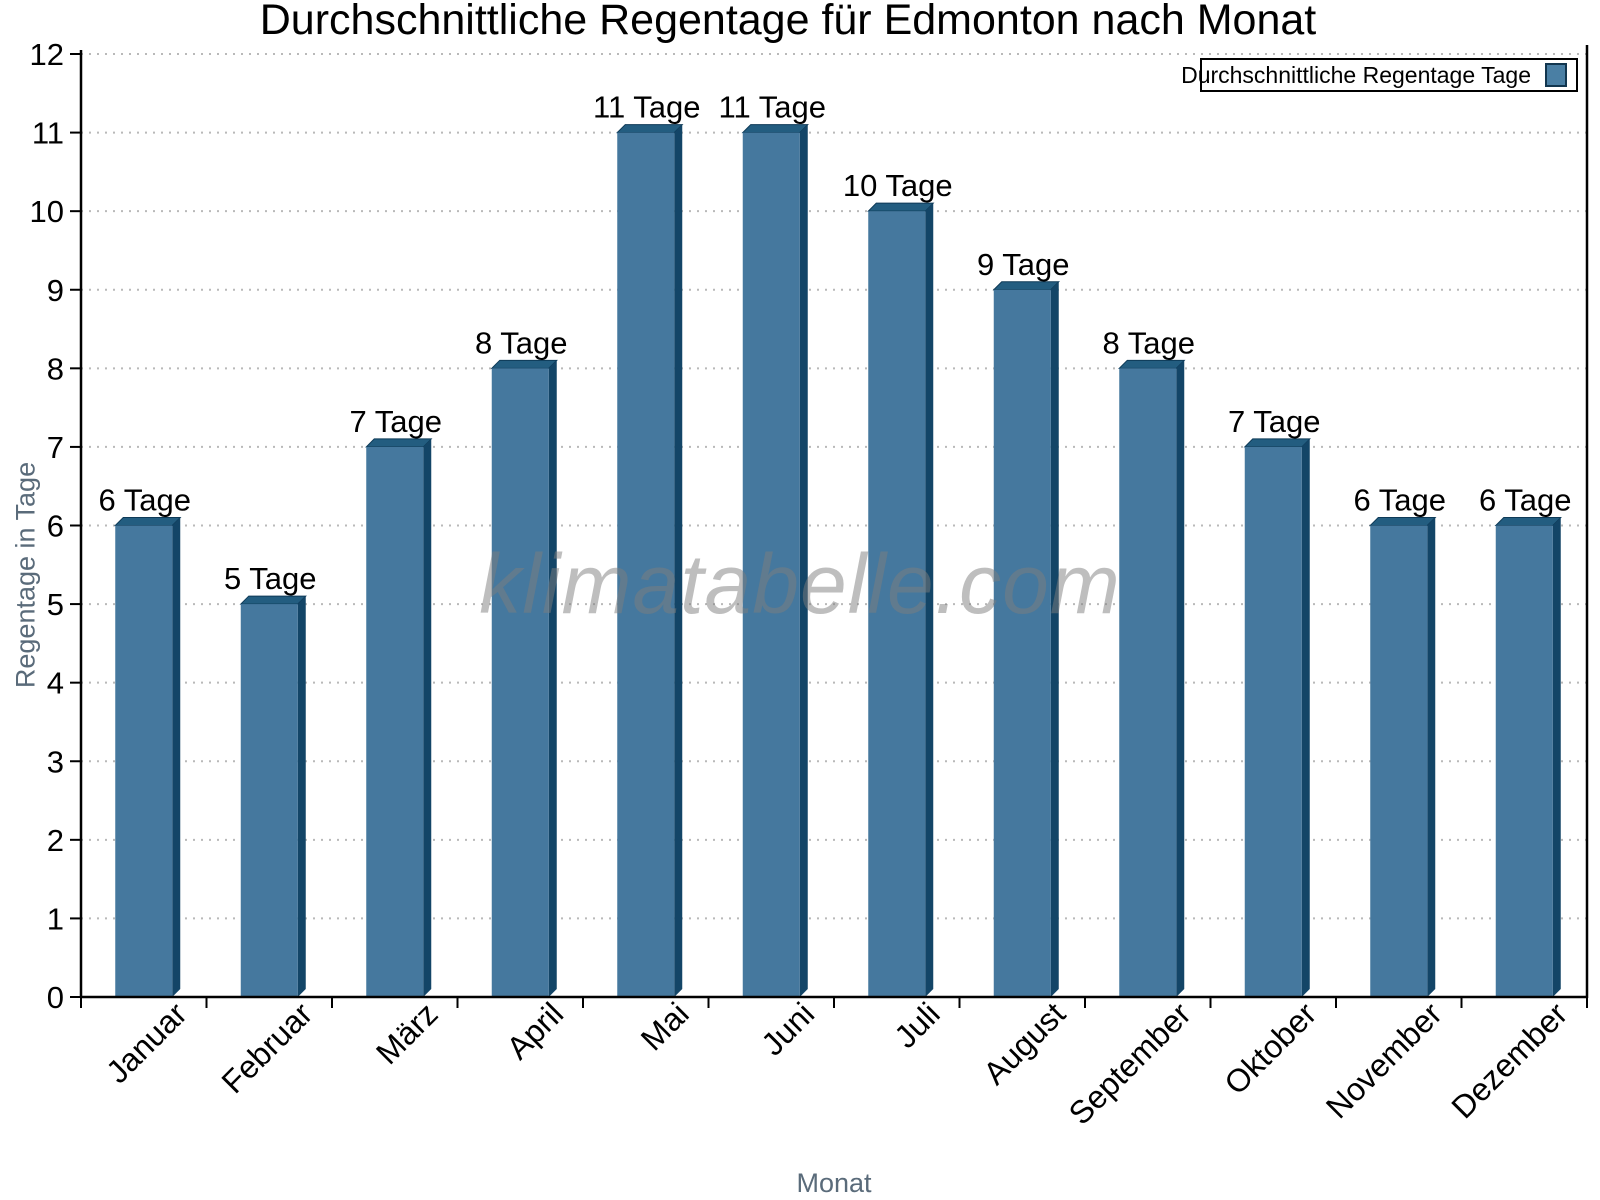 The width and height of the screenshot is (1600, 1200). What do you see at coordinates (1130, 1063) in the screenshot?
I see `x-category-label: September` at bounding box center [1130, 1063].